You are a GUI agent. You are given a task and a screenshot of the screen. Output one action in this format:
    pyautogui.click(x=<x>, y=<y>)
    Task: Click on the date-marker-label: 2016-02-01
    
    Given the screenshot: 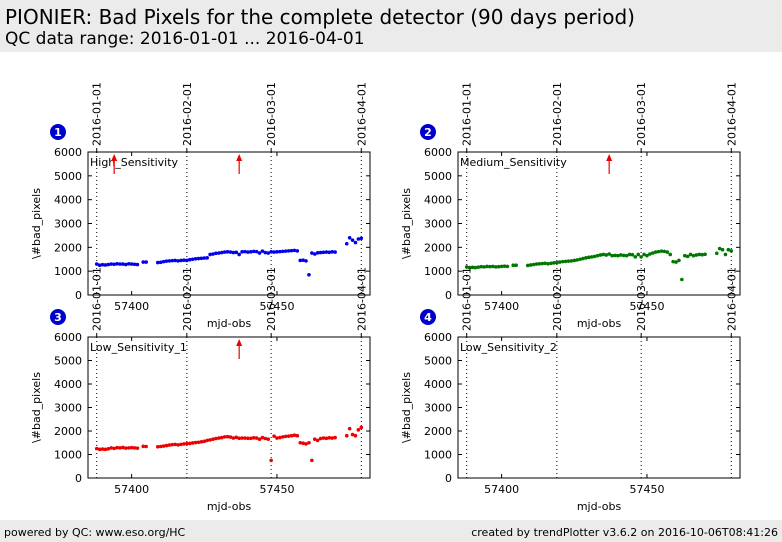 What is the action you would take?
    pyautogui.click(x=187, y=114)
    